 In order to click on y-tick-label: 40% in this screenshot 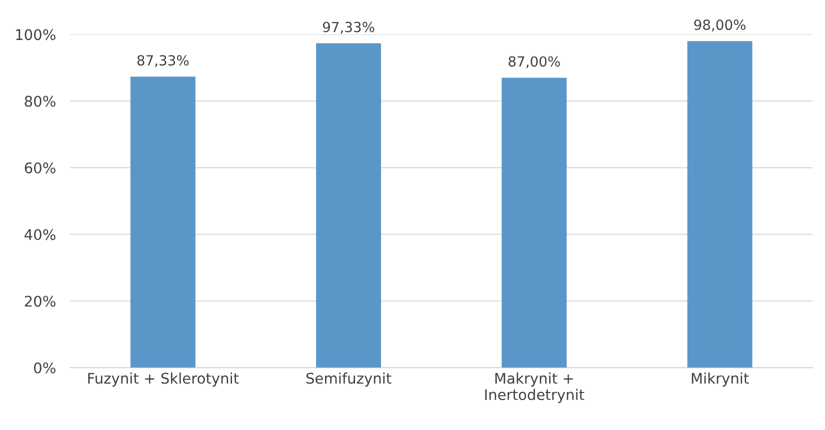, I will do `click(40, 234)`.